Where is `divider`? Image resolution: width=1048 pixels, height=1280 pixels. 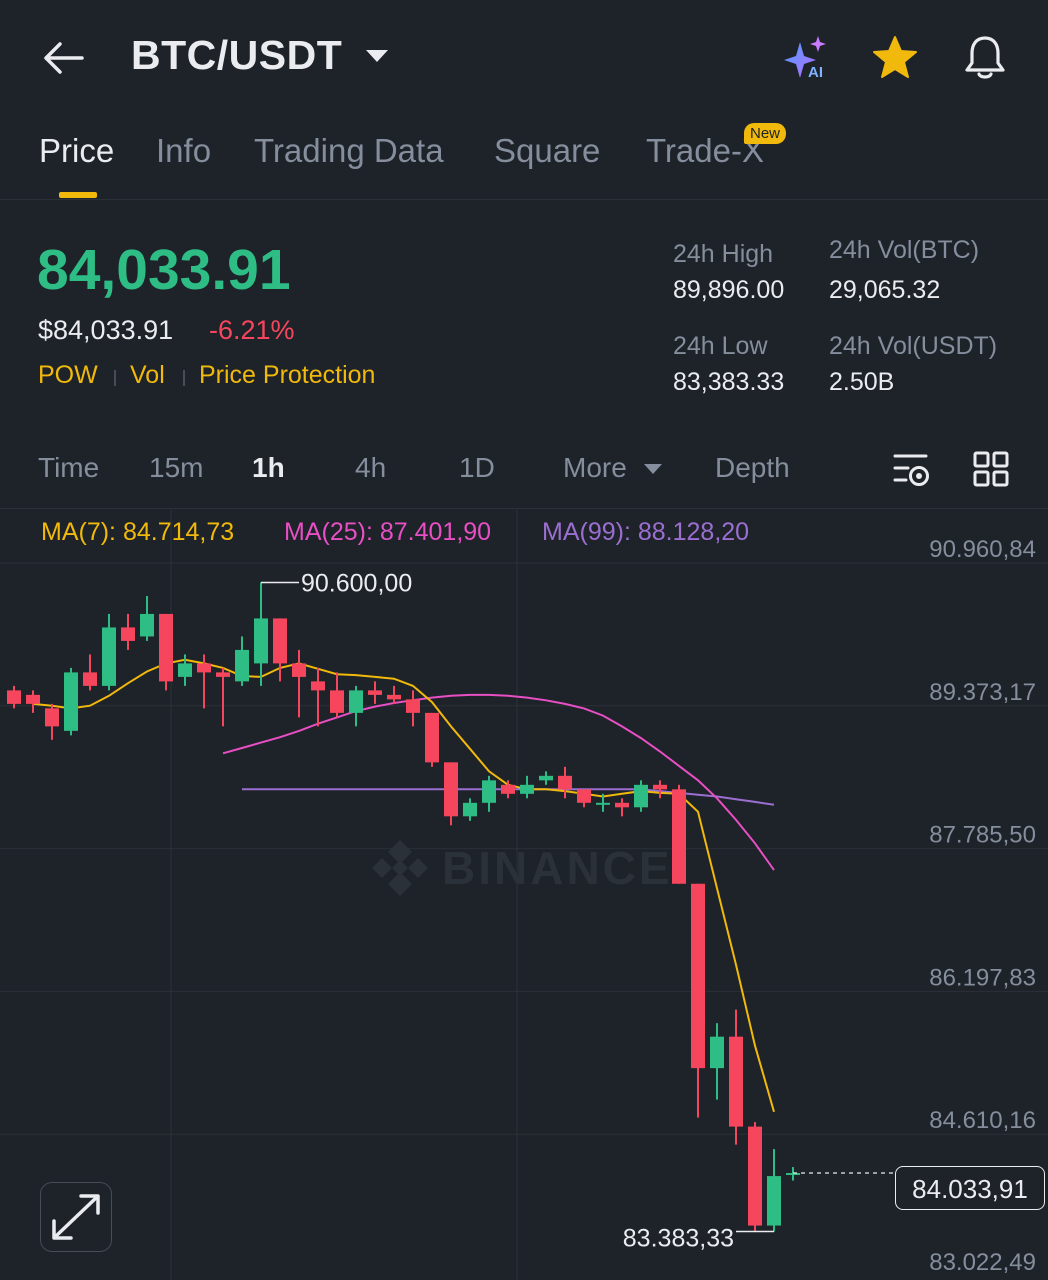
divider is located at coordinates (524, 199).